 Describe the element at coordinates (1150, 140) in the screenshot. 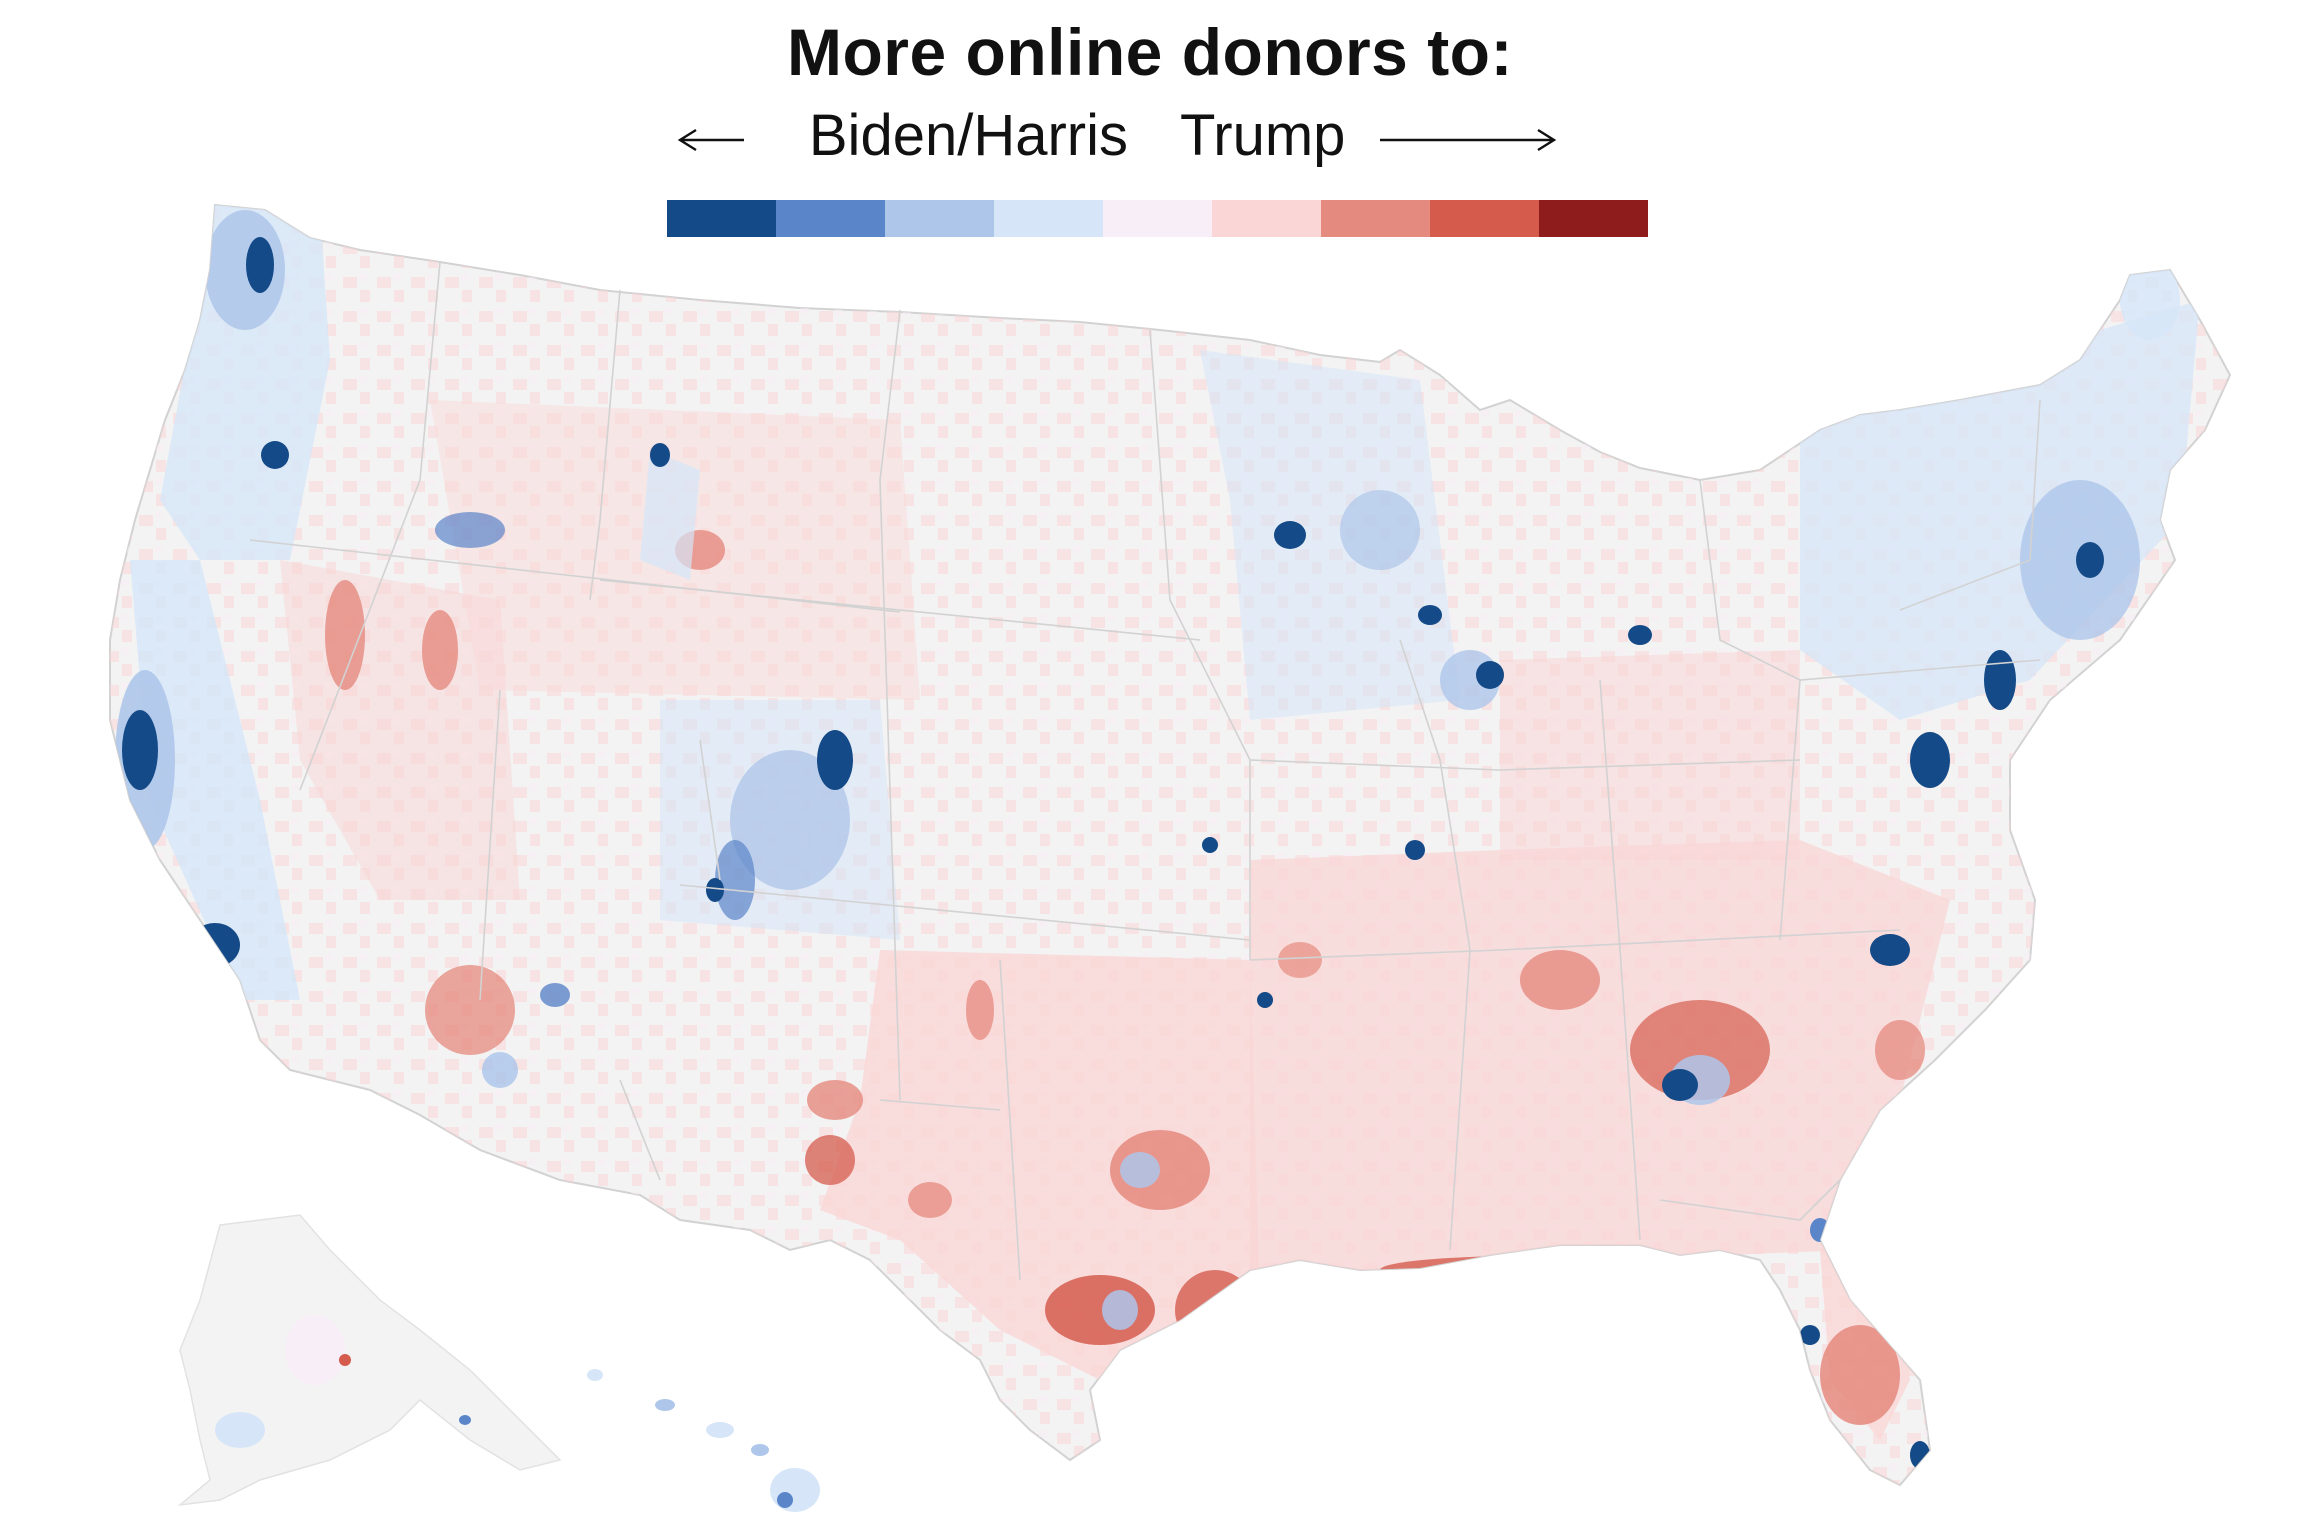

I see `legend-labels: Biden/Harris Trump` at that location.